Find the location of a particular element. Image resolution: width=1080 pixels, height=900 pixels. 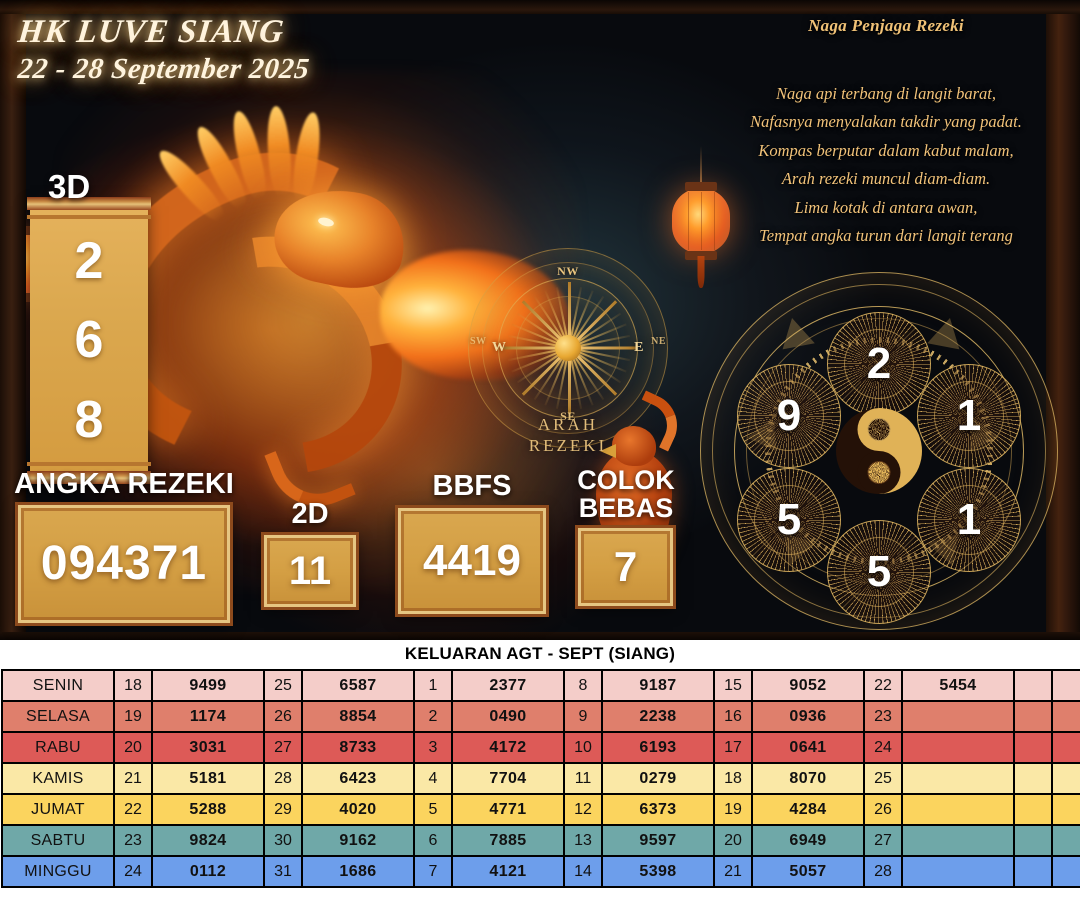

compass-caption: ARAH REZEKI is located at coordinates (568, 435).